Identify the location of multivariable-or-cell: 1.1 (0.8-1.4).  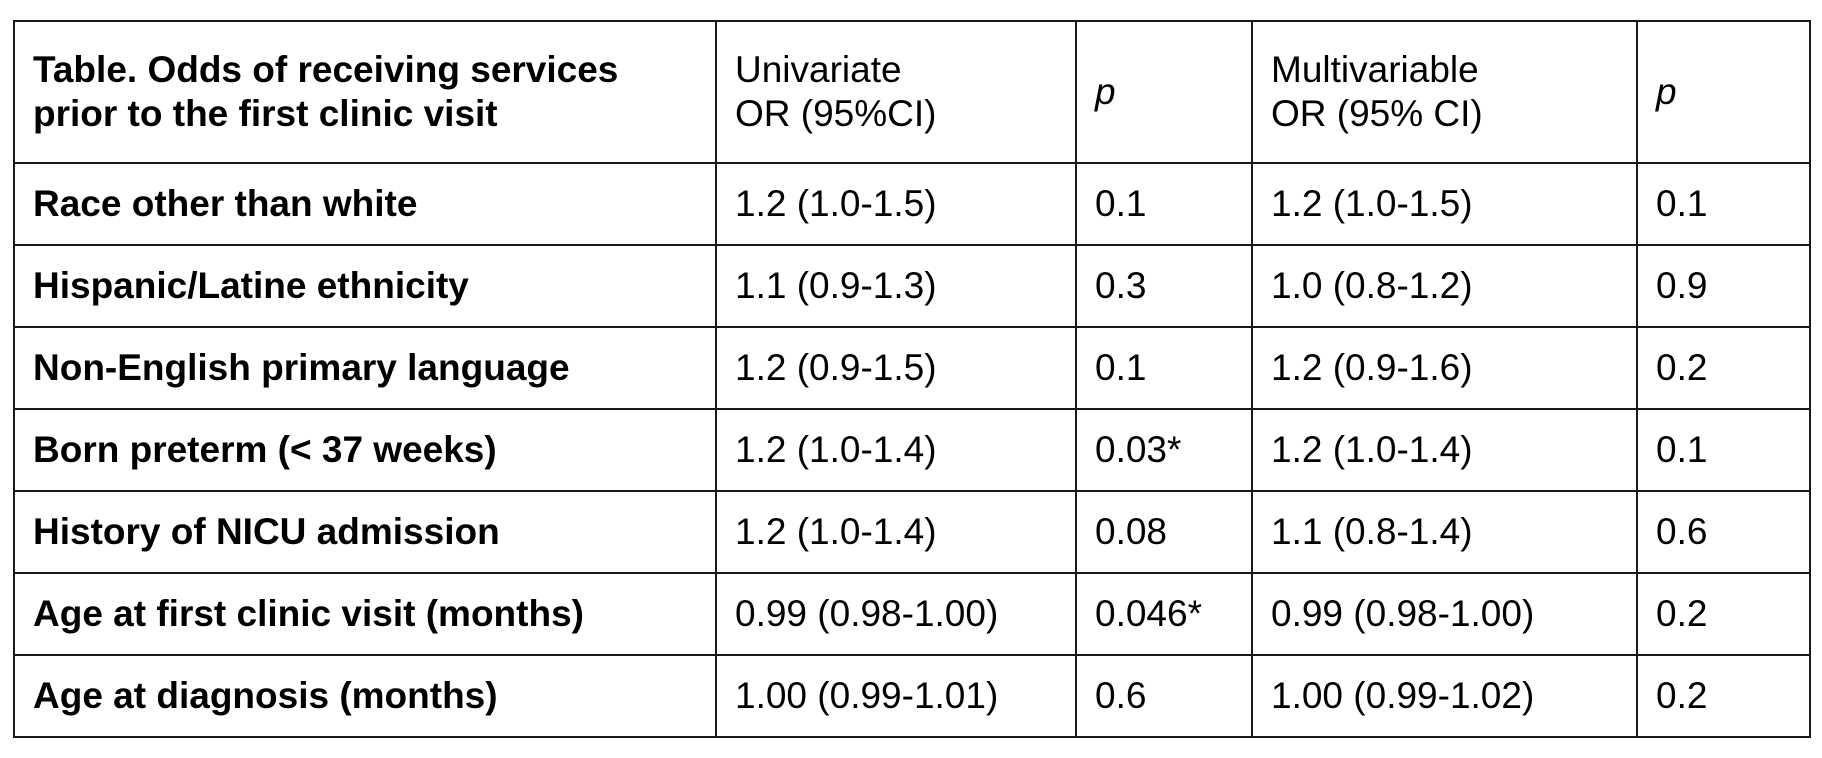
(1444, 532).